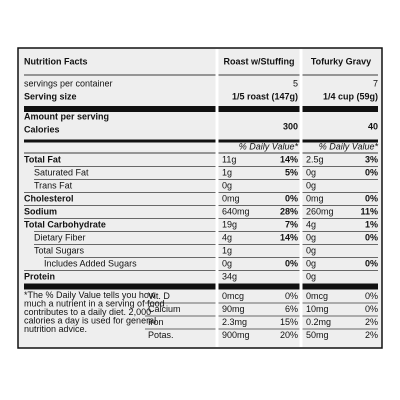  Describe the element at coordinates (90, 295) in the screenshot. I see `footnote: *The % Daily Value tells you how` at that location.